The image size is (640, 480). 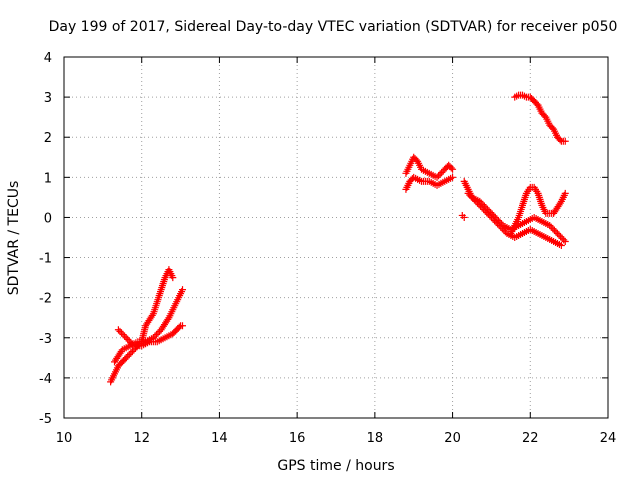 I want to click on y-tick-label: 4, so click(x=48, y=58).